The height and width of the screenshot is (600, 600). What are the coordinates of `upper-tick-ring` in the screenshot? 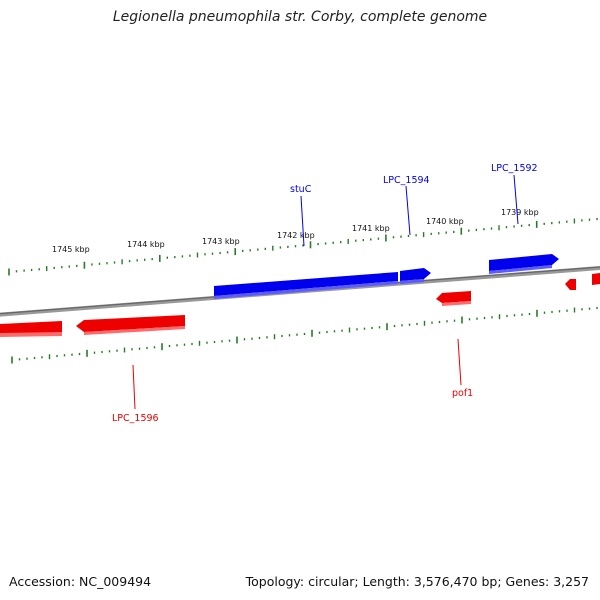 It's located at (303, 246).